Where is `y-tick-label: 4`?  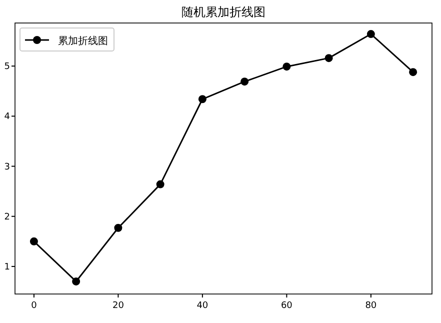
y-tick-label: 4 is located at coordinates (7, 117).